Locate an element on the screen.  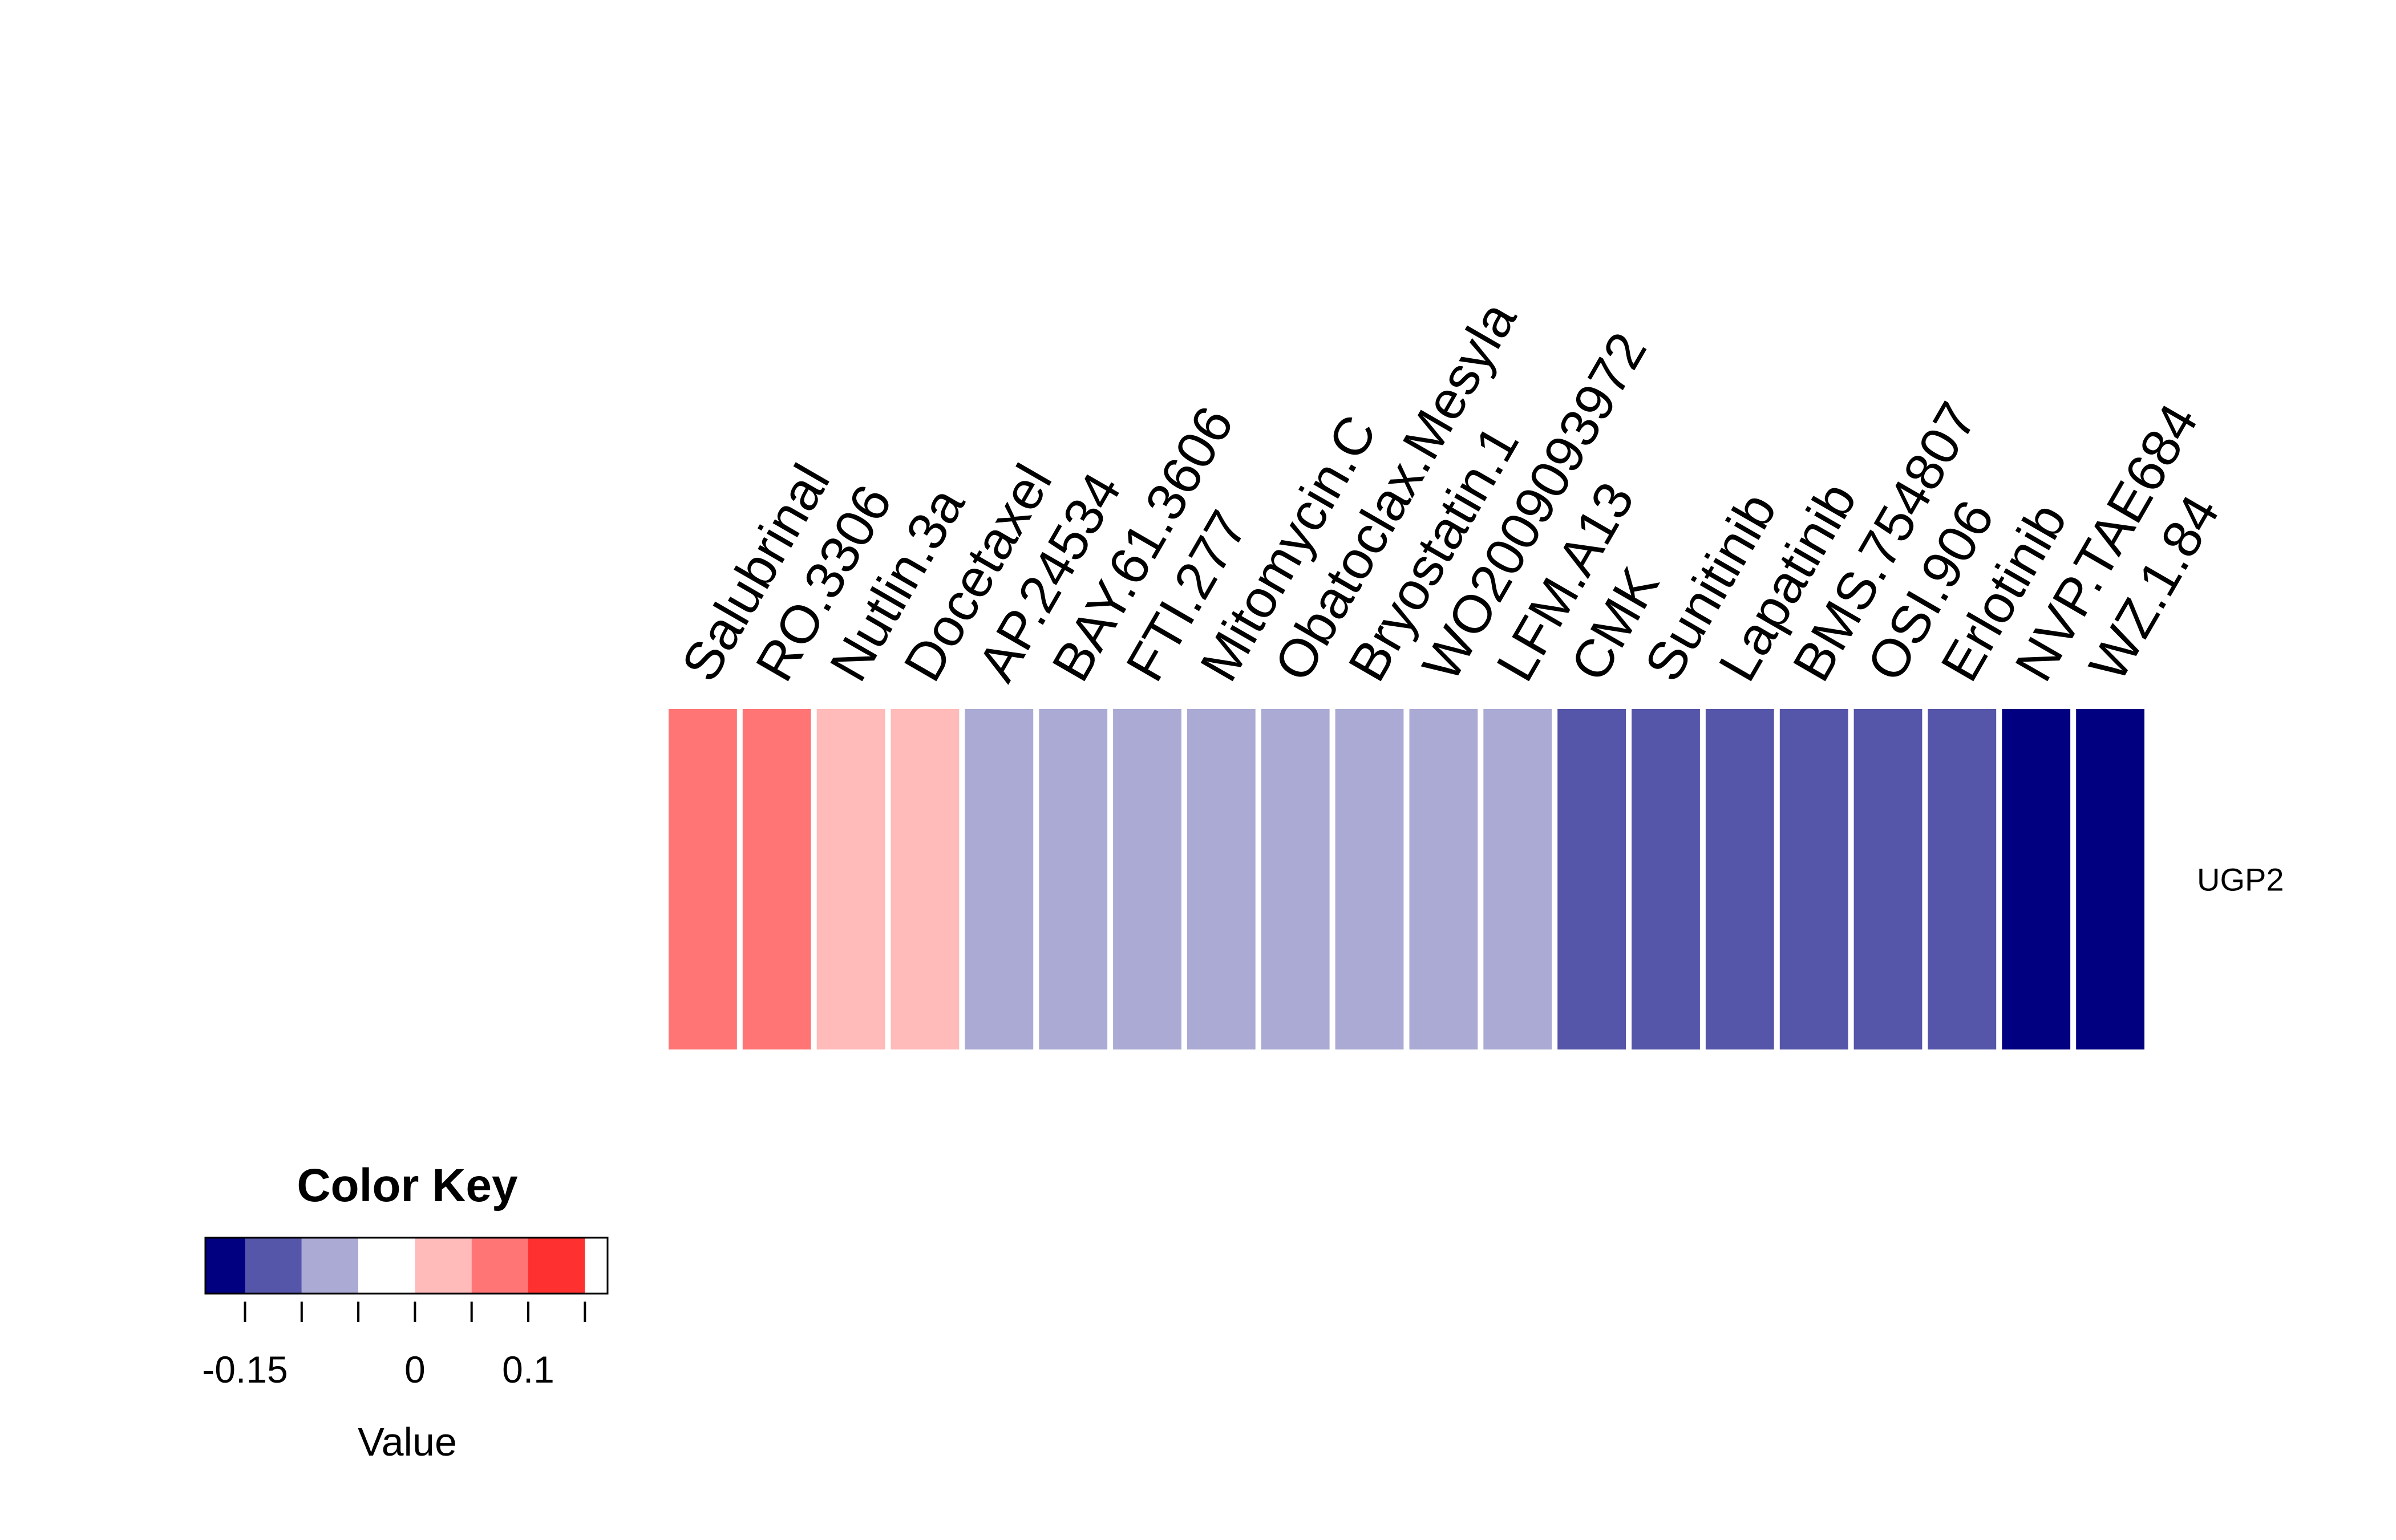
color-key-bar is located at coordinates (395, 1266).